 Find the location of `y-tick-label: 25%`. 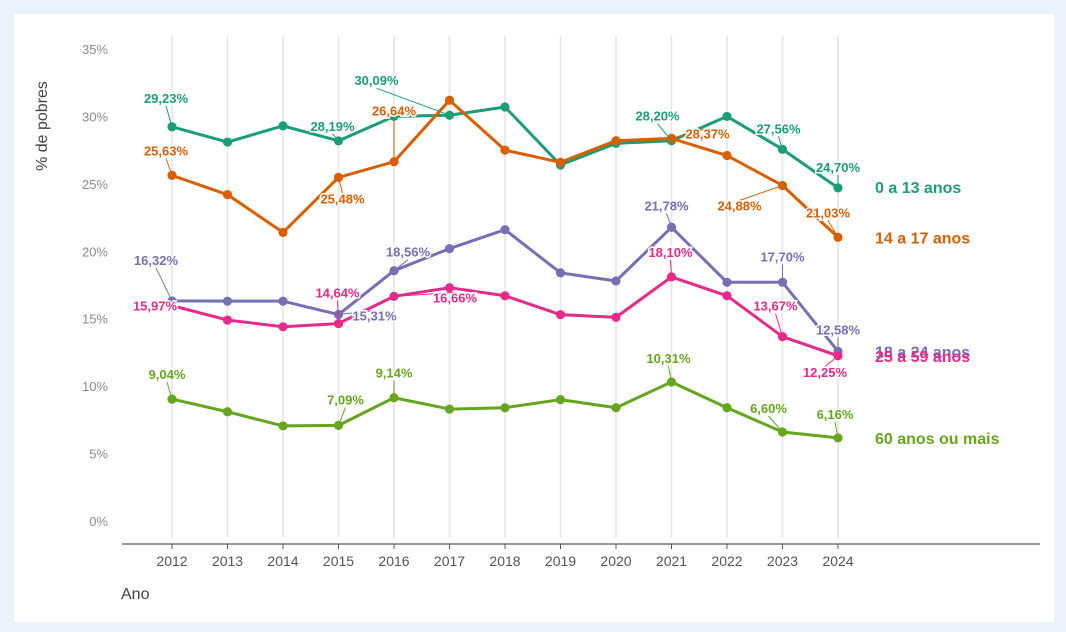

y-tick-label: 25% is located at coordinates (95, 184).